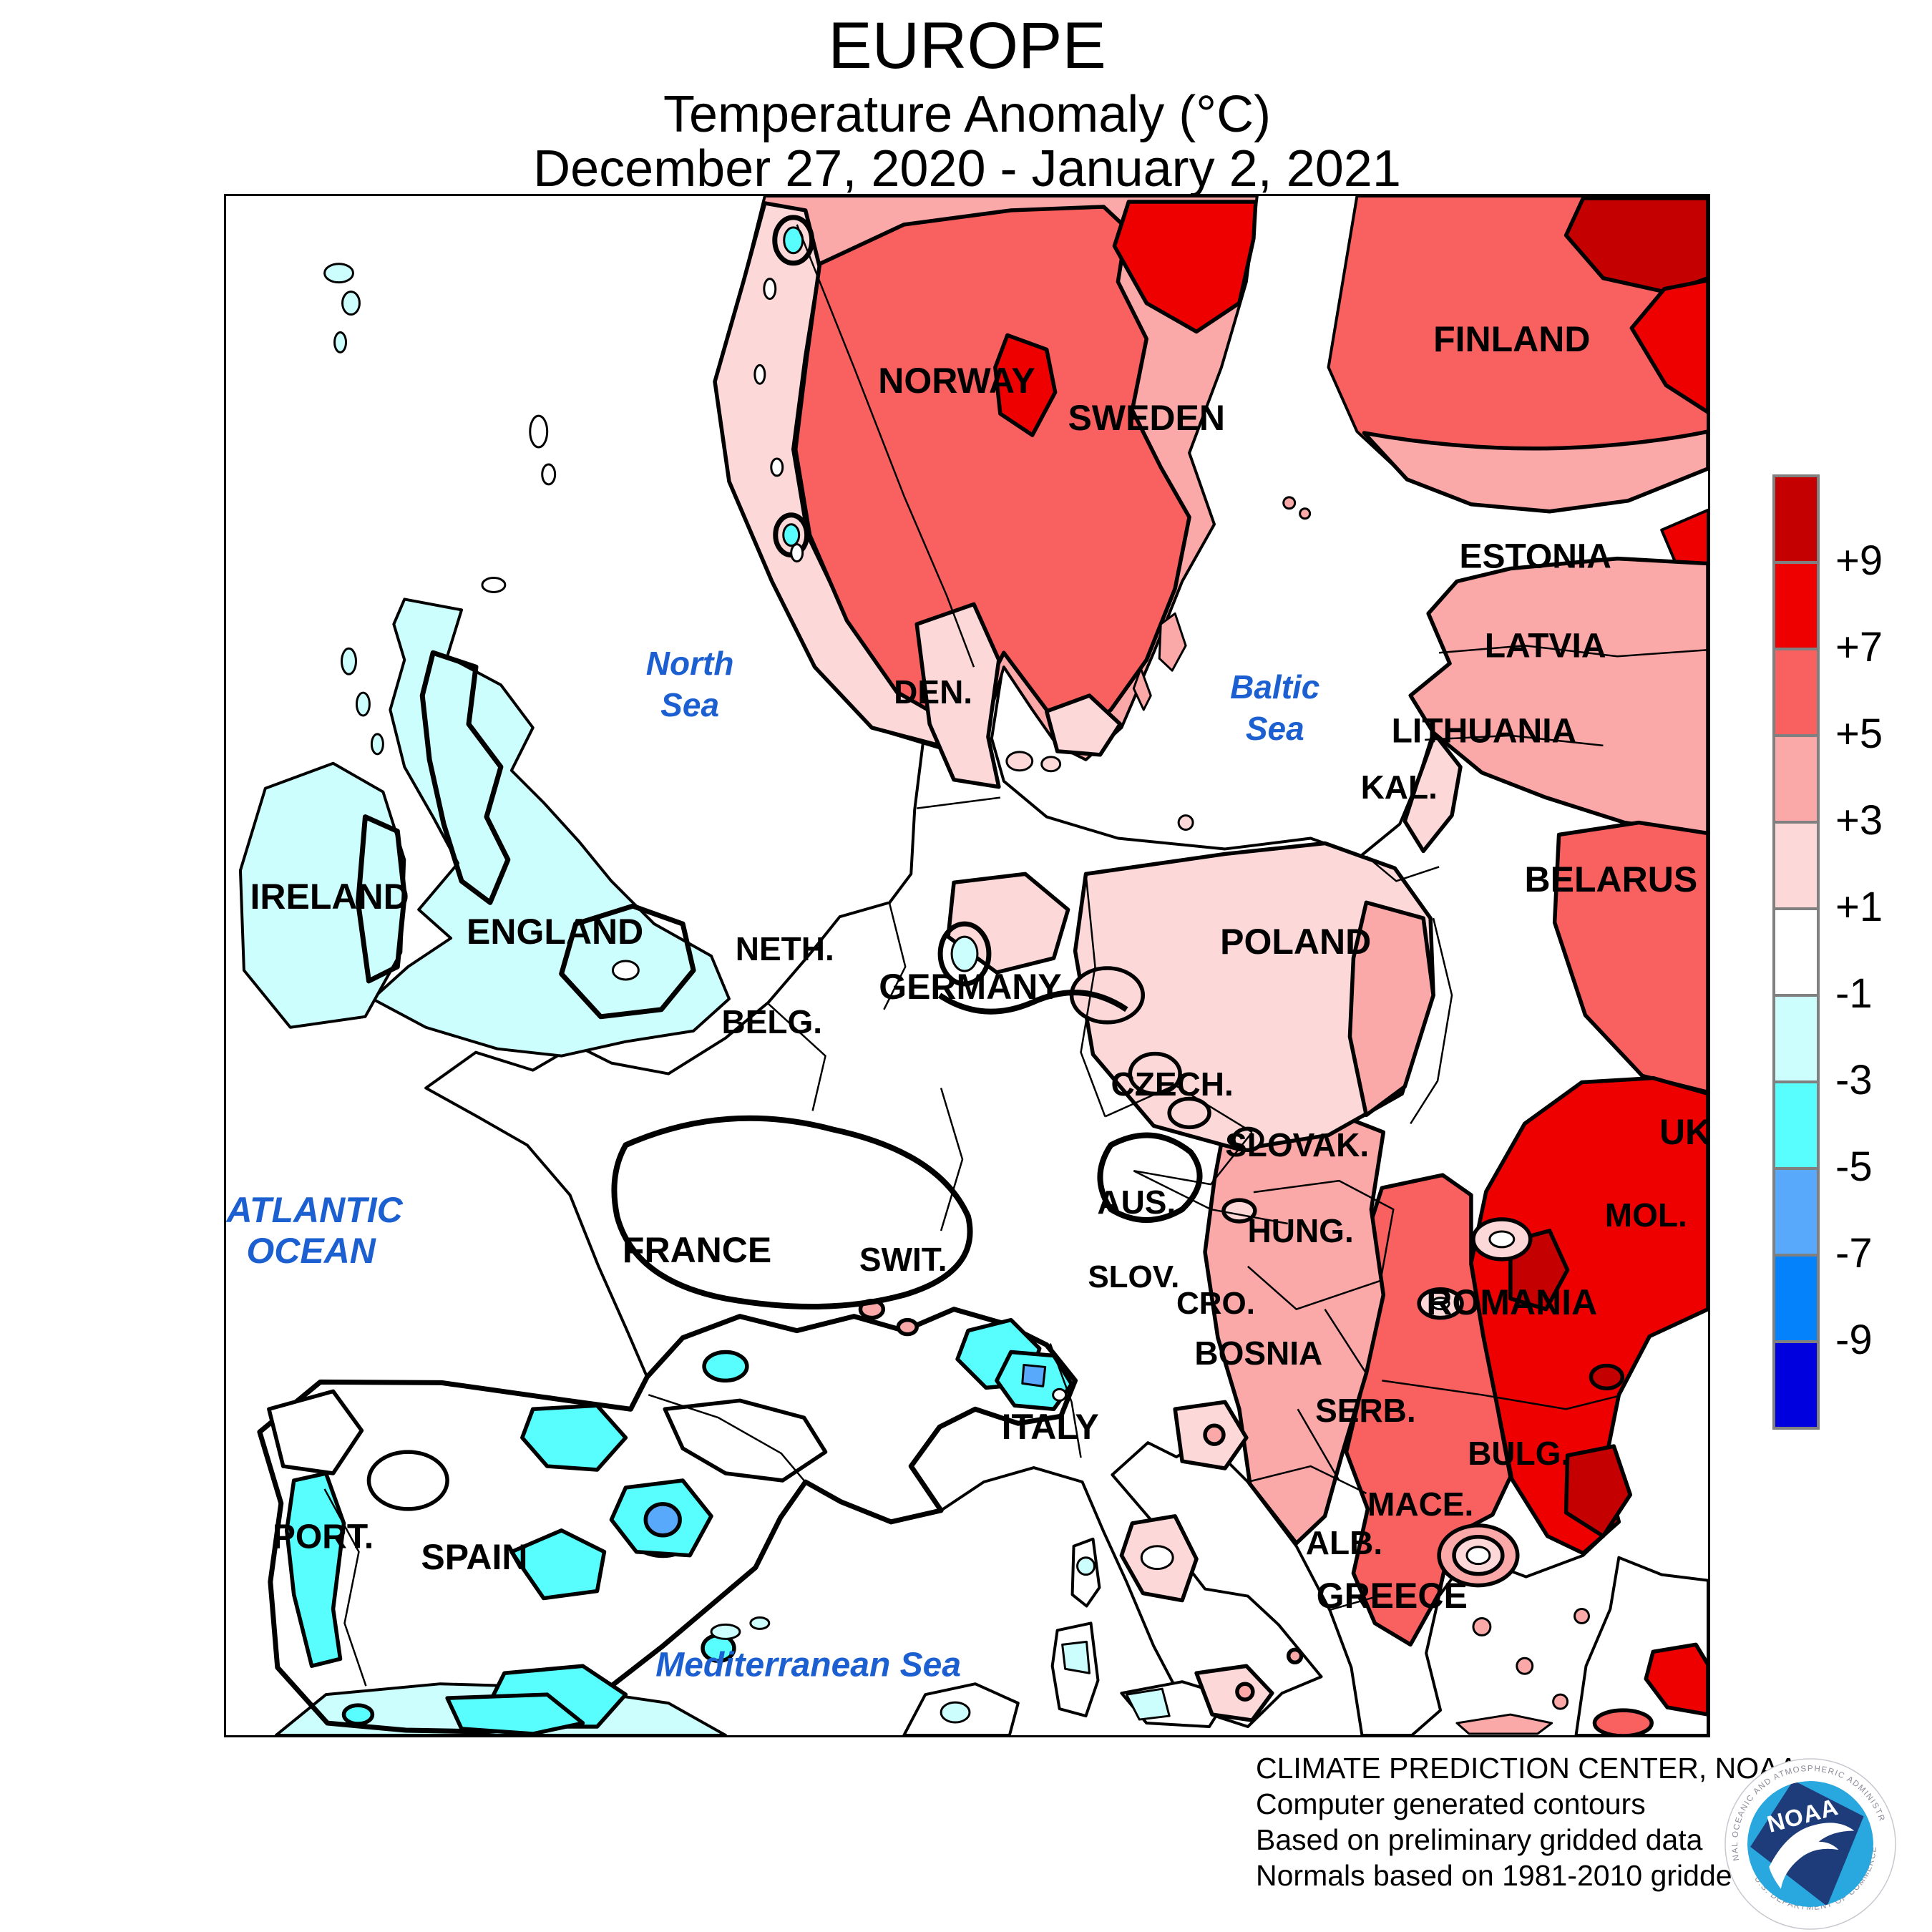 This screenshot has height=1932, width=1932. What do you see at coordinates (1399, 787) in the screenshot?
I see `map-label-kal: KAL.` at bounding box center [1399, 787].